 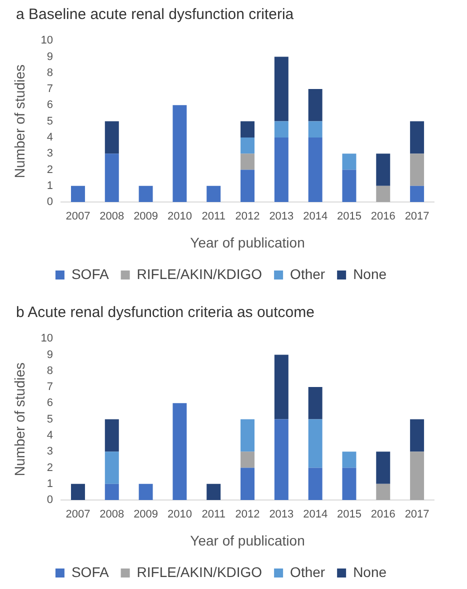 What do you see at coordinates (50, 105) in the screenshot?
I see `y-tick-label: 6` at bounding box center [50, 105].